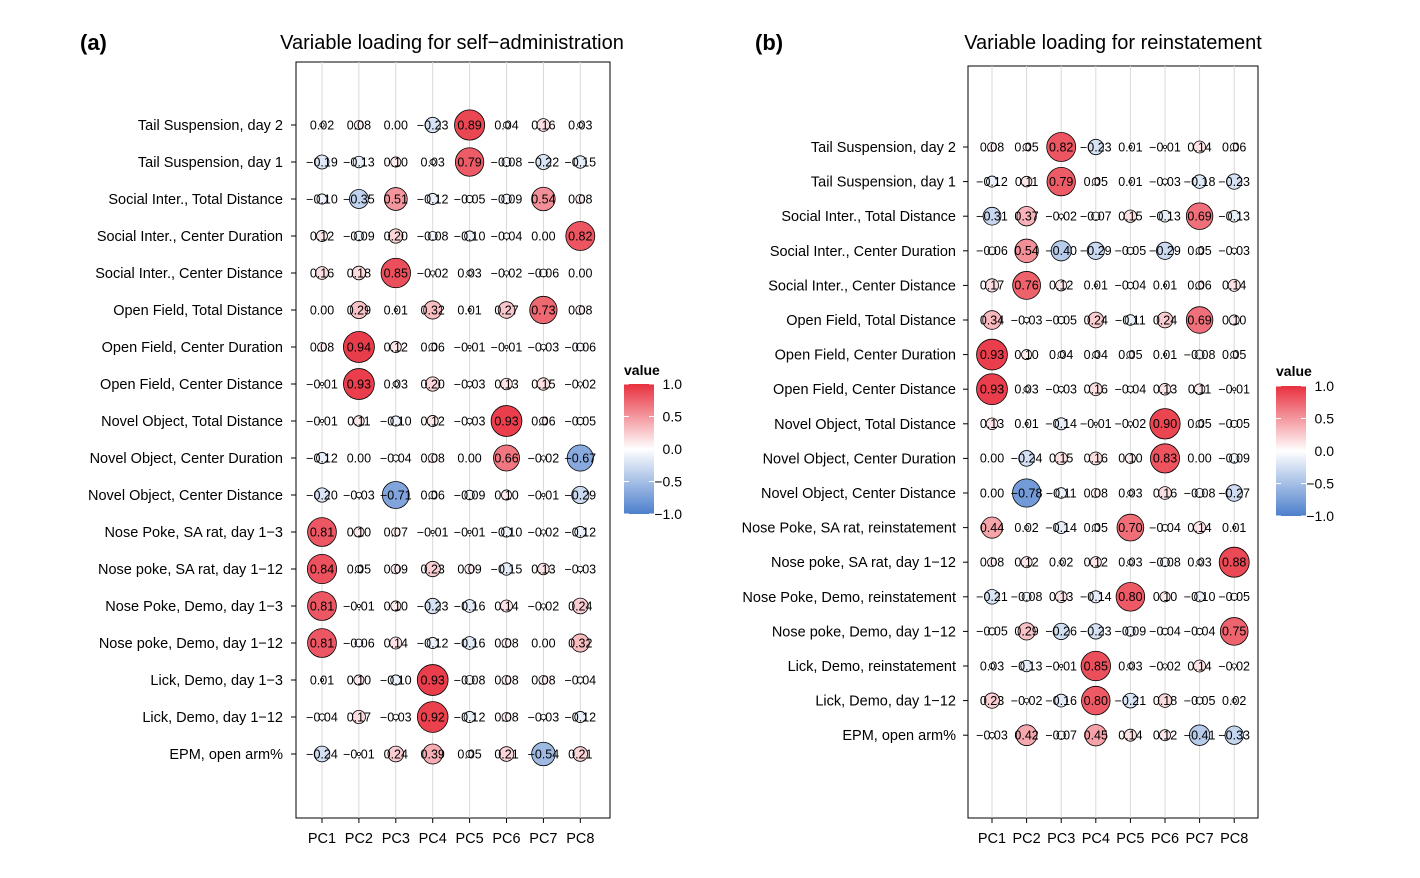 The image size is (1420, 878). What do you see at coordinates (191, 385) in the screenshot?
I see `panel-a-row-label: Open Field, Center Distance` at bounding box center [191, 385].